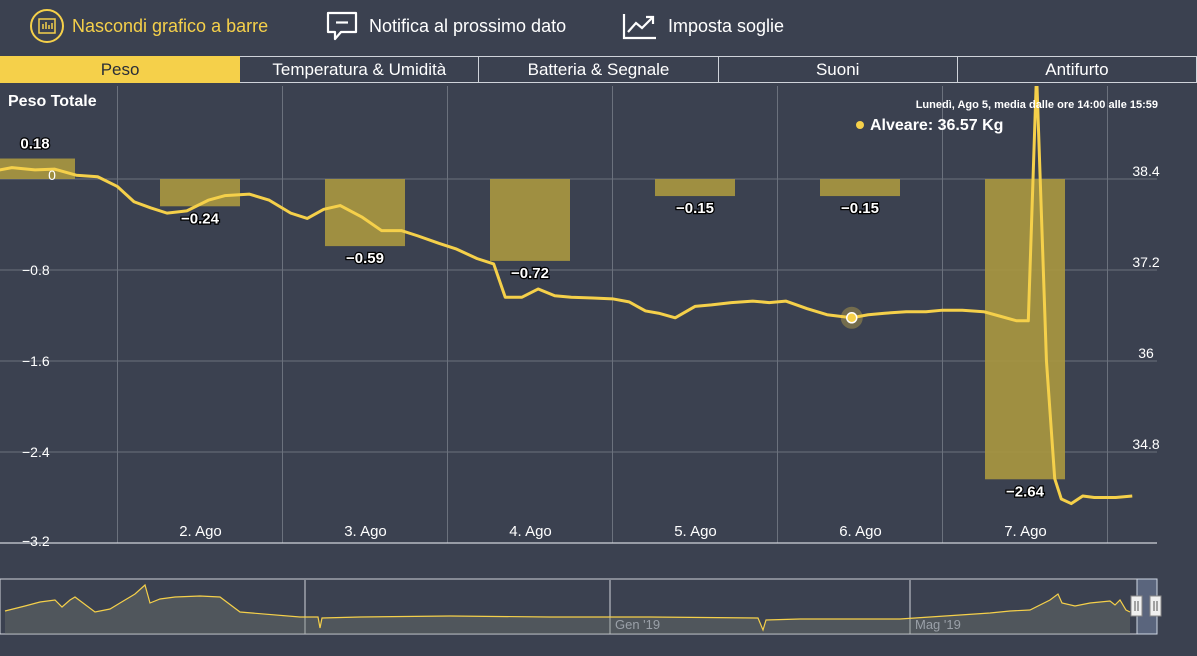 The width and height of the screenshot is (1197, 656). I want to click on tab-weight: Peso, so click(120, 69).